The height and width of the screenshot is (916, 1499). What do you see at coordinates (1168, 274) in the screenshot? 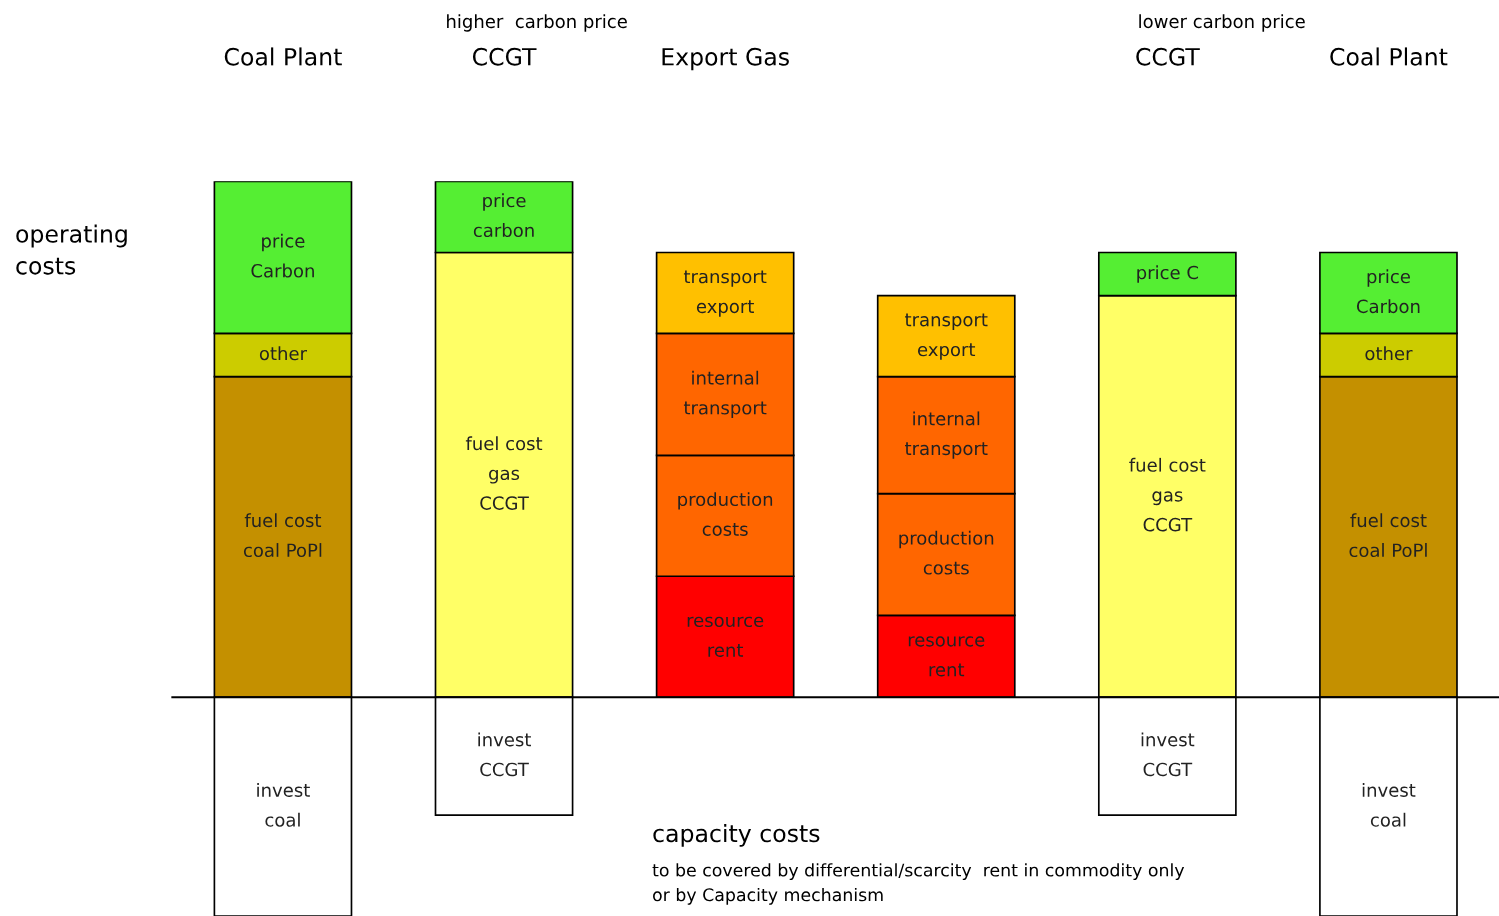
I see `annotation: price C` at bounding box center [1168, 274].